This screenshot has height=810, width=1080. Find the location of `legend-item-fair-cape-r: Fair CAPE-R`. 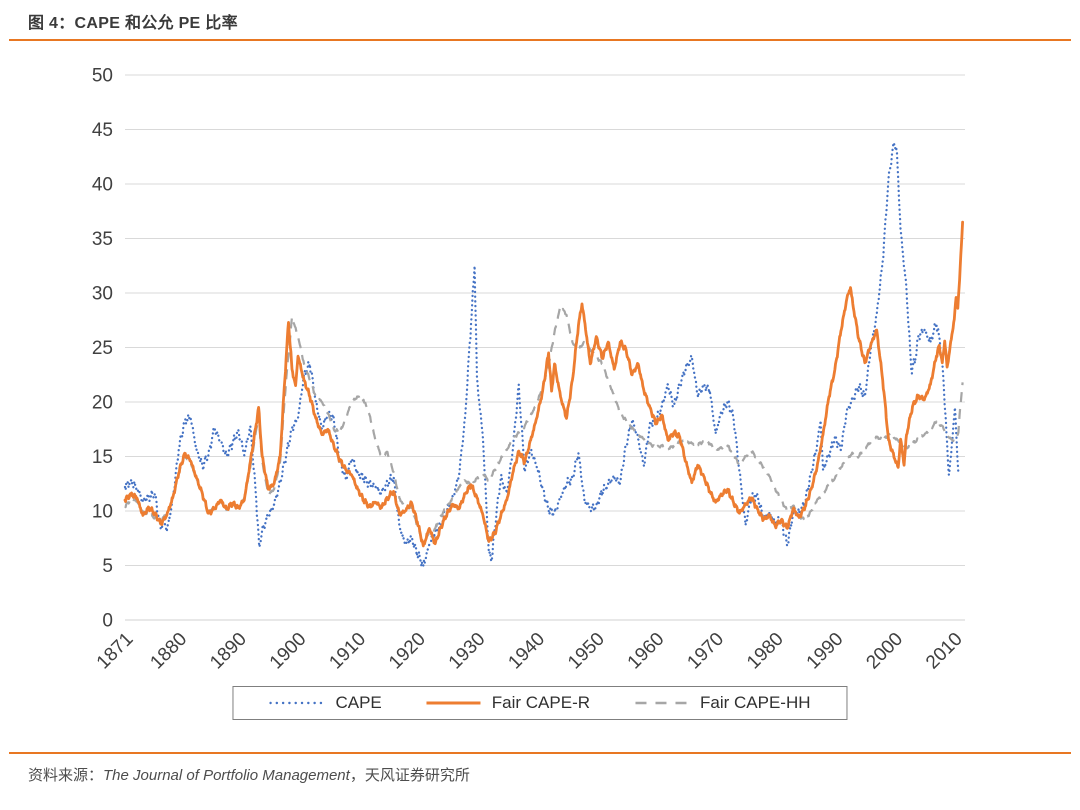

legend-item-fair-cape-r: Fair CAPE-R is located at coordinates (508, 703).